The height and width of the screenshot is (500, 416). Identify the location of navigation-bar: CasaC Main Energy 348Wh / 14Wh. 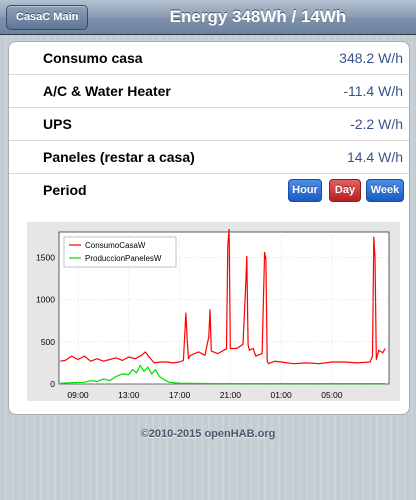
(208, 17).